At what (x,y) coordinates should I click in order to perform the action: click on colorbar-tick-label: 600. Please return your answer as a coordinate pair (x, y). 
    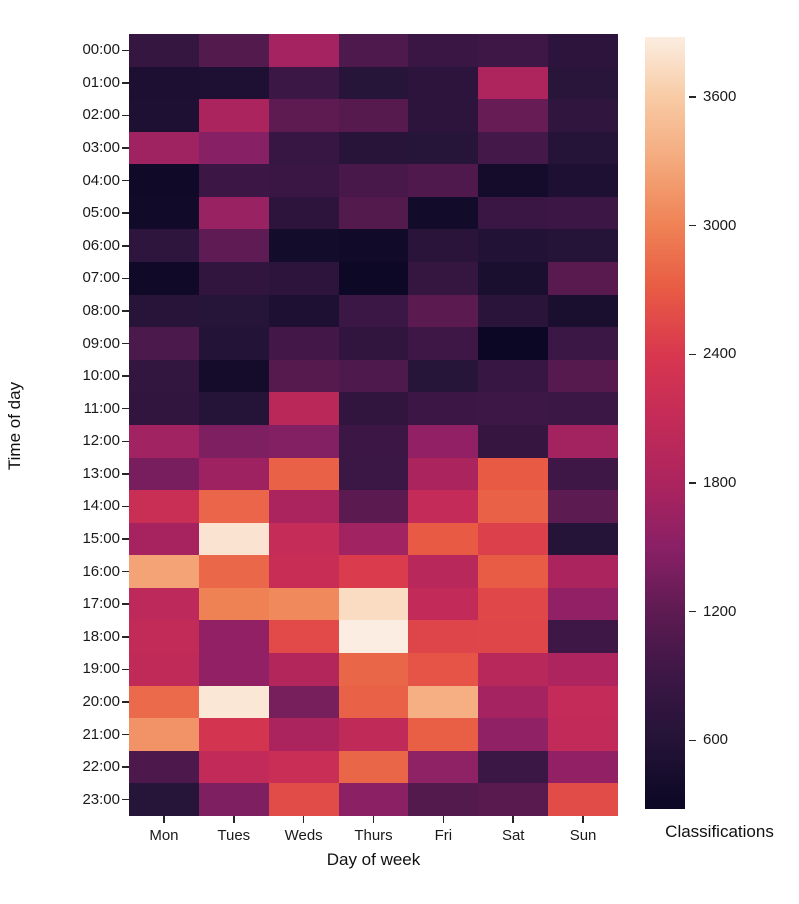
    Looking at the image, I should click on (716, 740).